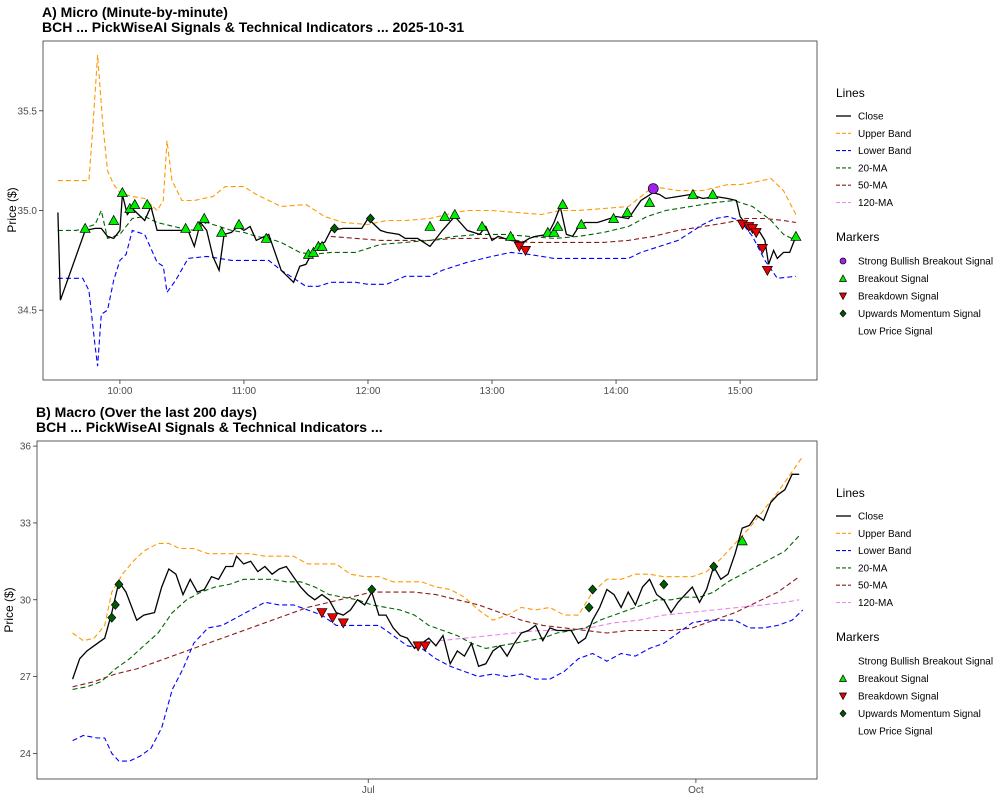  What do you see at coordinates (740, 391) in the screenshot?
I see `panel-a-x-tick-label: 15:00` at bounding box center [740, 391].